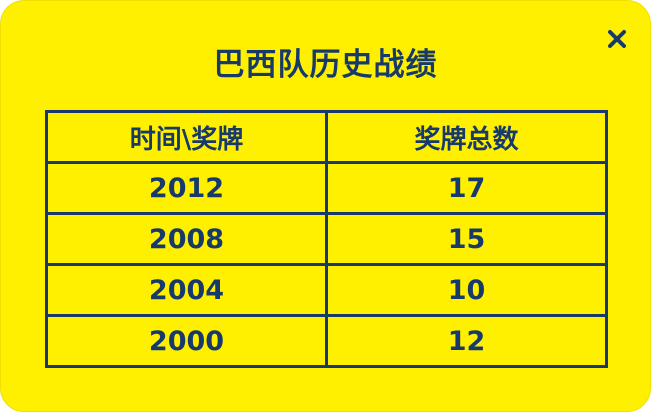 This screenshot has width=653, height=414. I want to click on table-row: 2004 10, so click(326, 290).